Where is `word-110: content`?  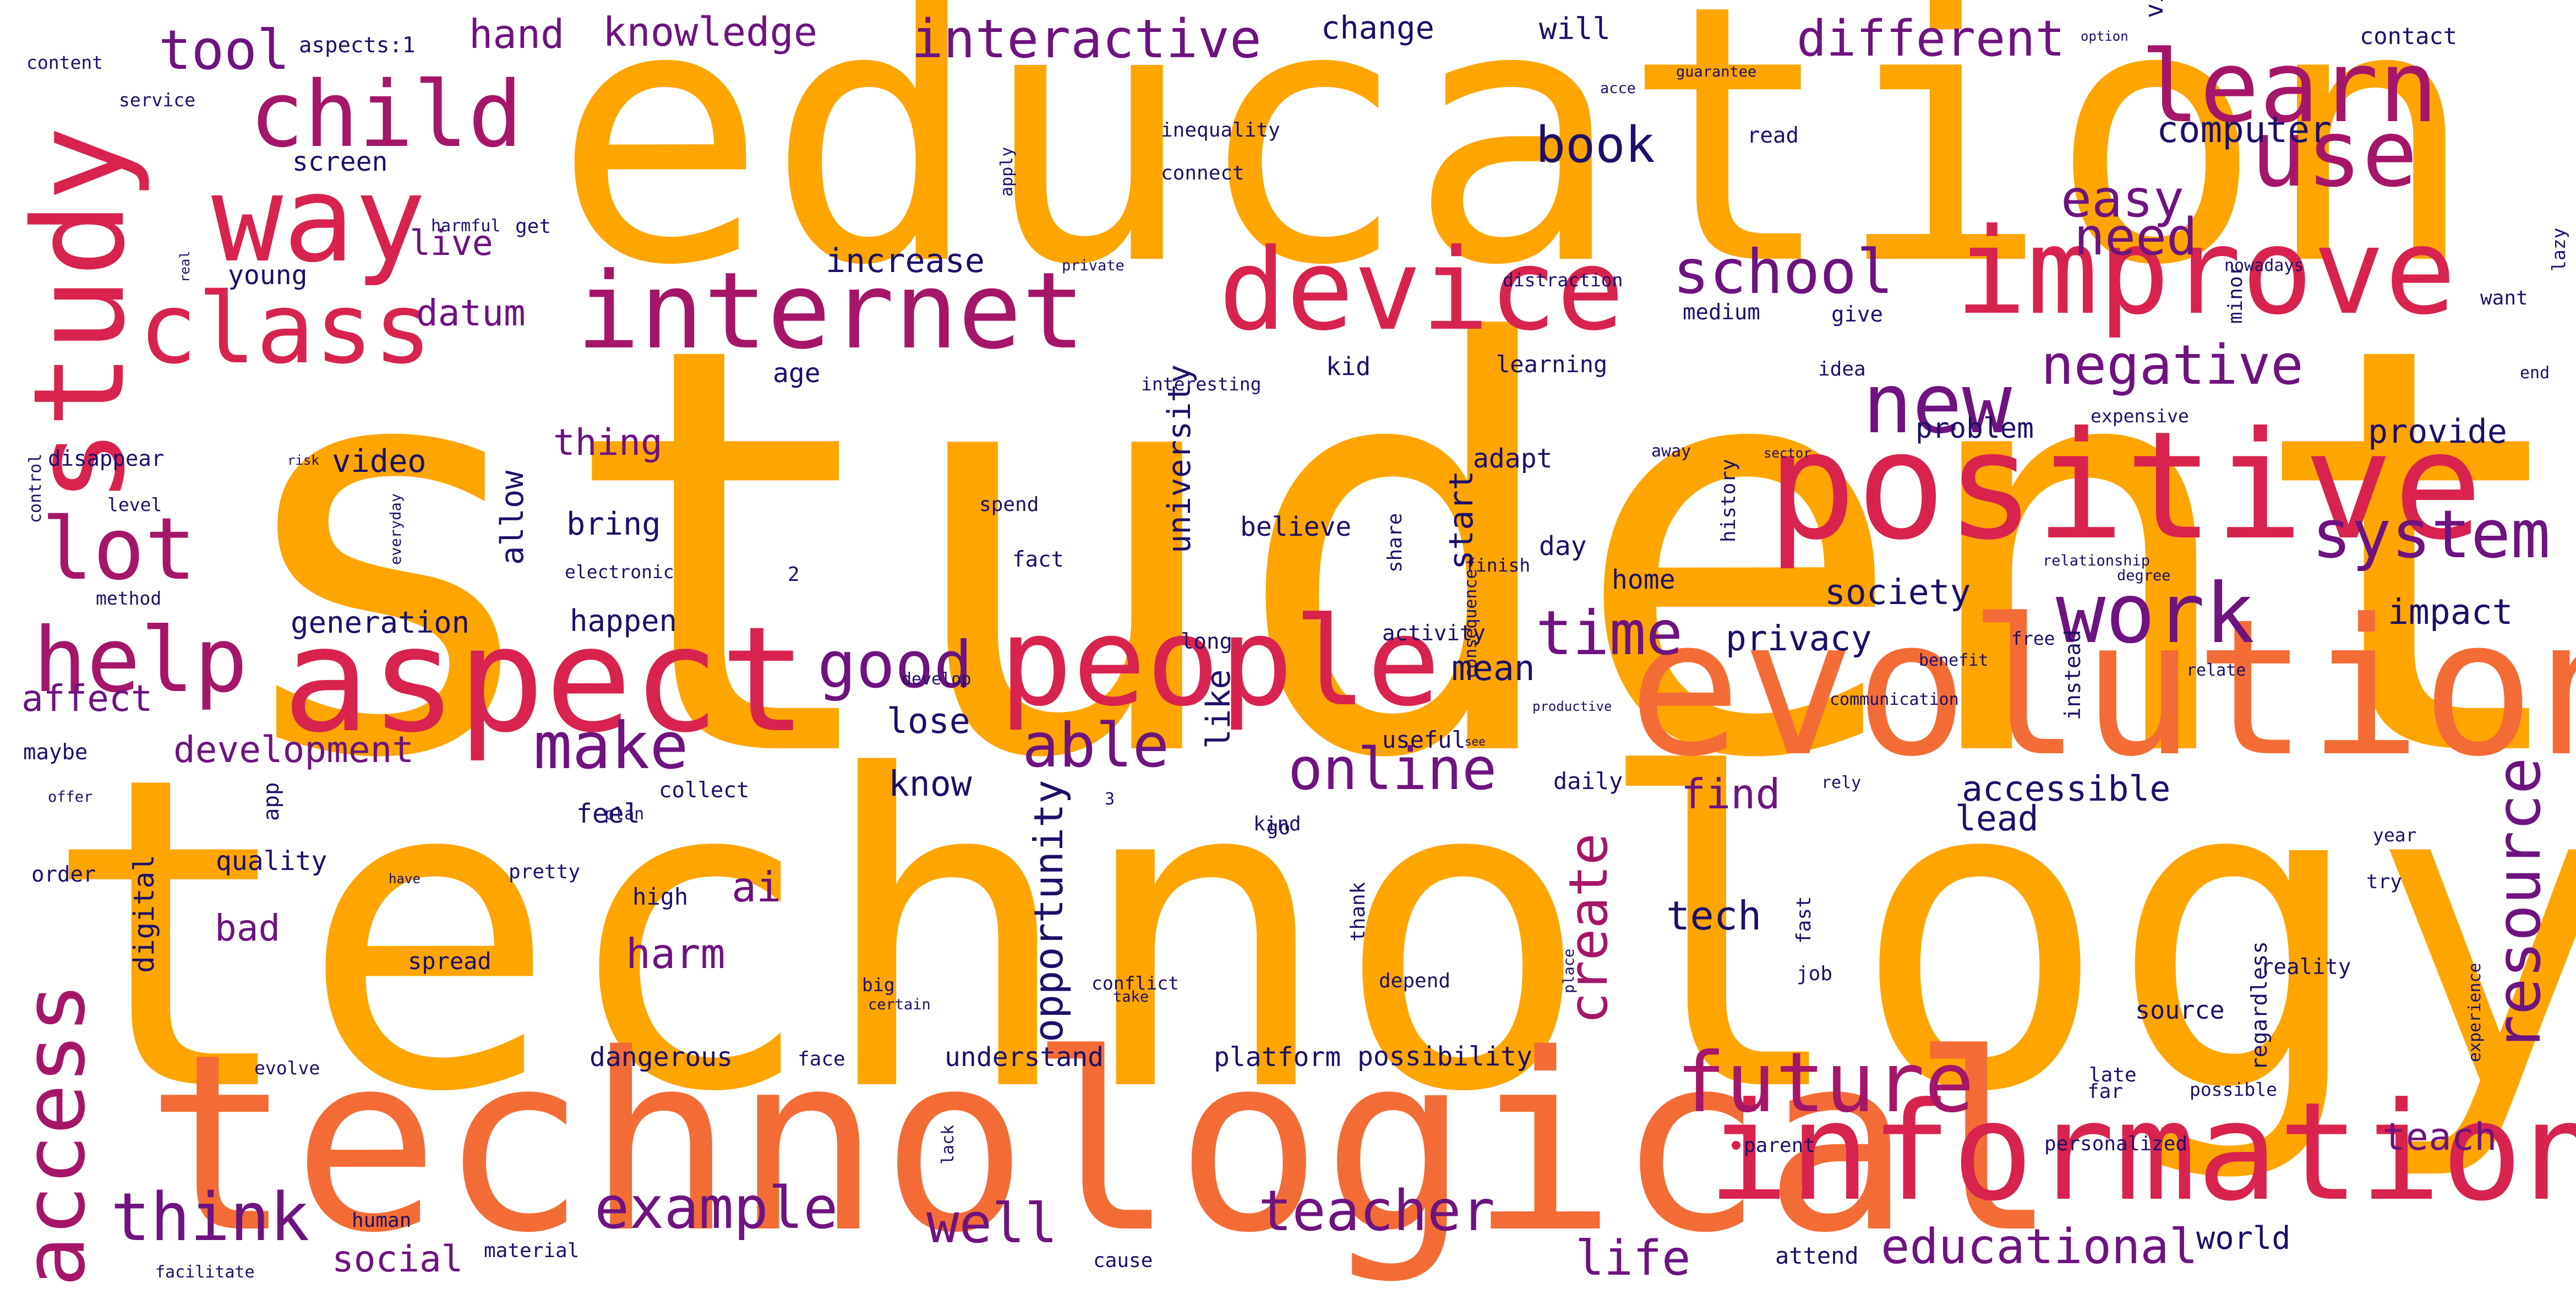
word-110: content is located at coordinates (64, 63).